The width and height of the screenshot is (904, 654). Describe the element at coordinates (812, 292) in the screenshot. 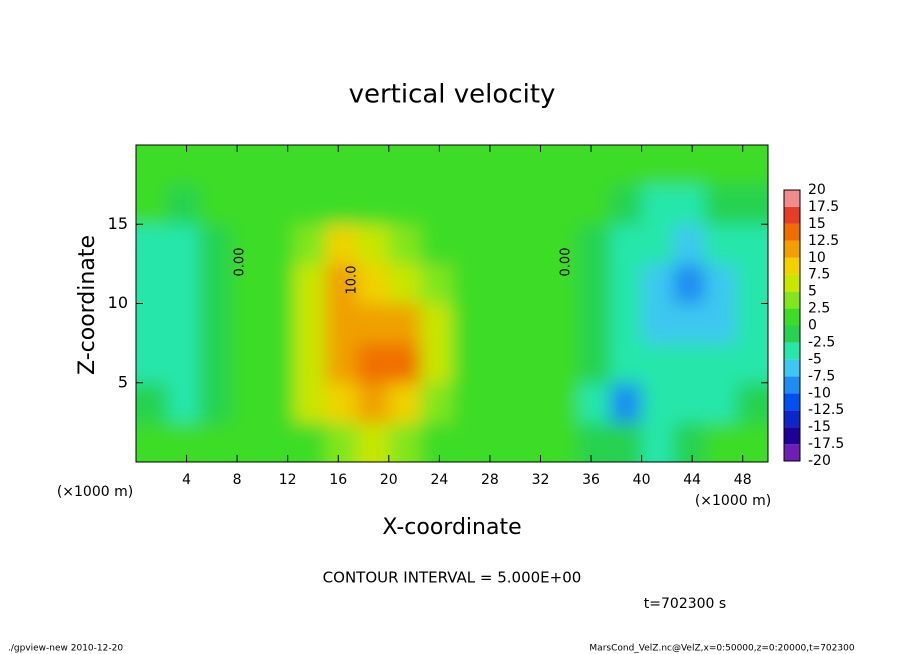

I see `colorbar-label: 5` at that location.